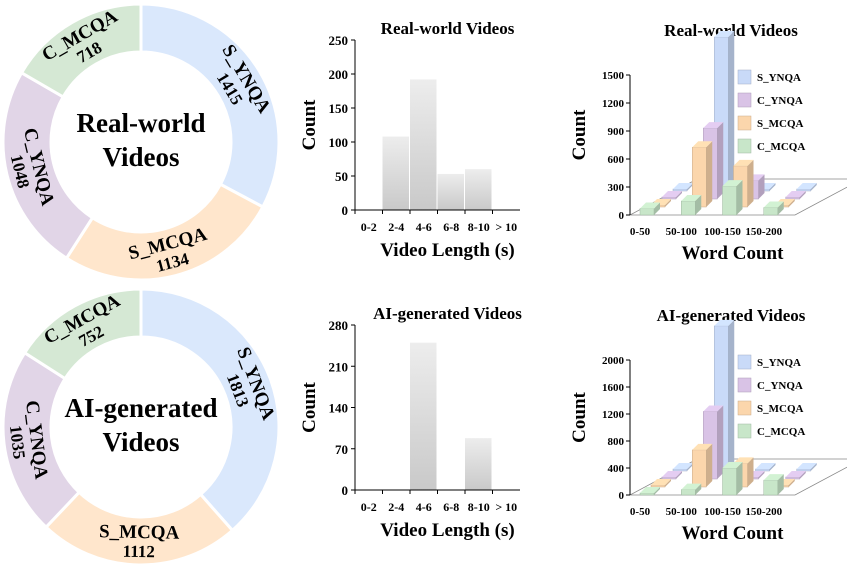  What do you see at coordinates (339, 366) in the screenshot?
I see `y-tick-label: 210` at bounding box center [339, 366].